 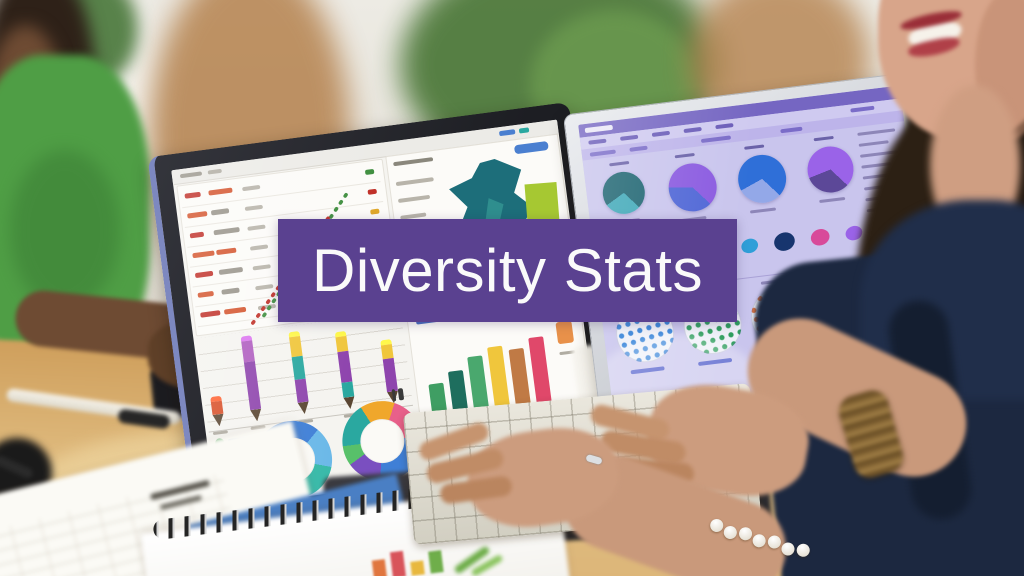 I want to click on donut-hole, so click(x=382, y=441).